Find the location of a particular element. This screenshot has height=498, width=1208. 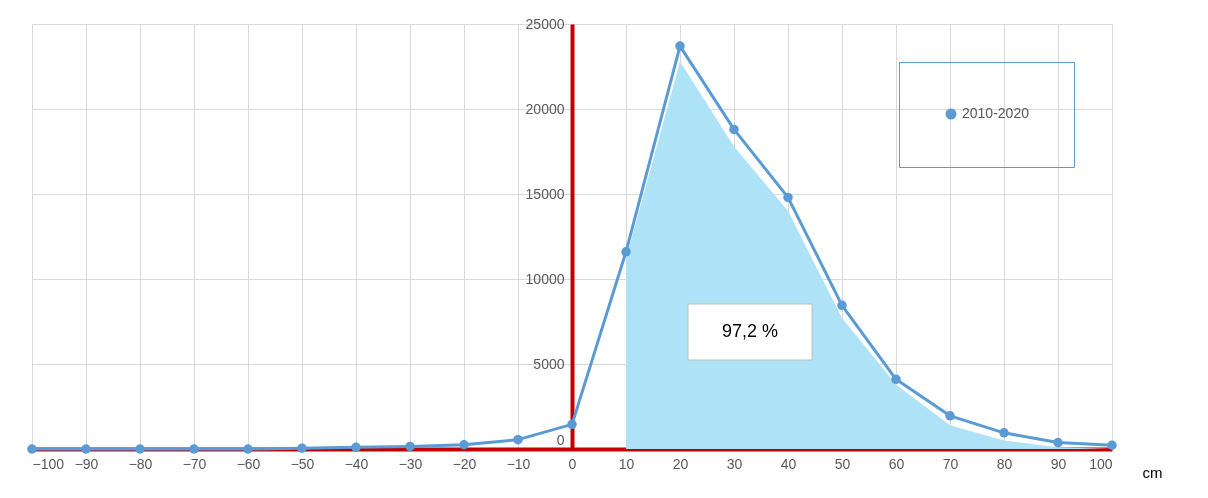

x-tick-label: 30 is located at coordinates (734, 463).